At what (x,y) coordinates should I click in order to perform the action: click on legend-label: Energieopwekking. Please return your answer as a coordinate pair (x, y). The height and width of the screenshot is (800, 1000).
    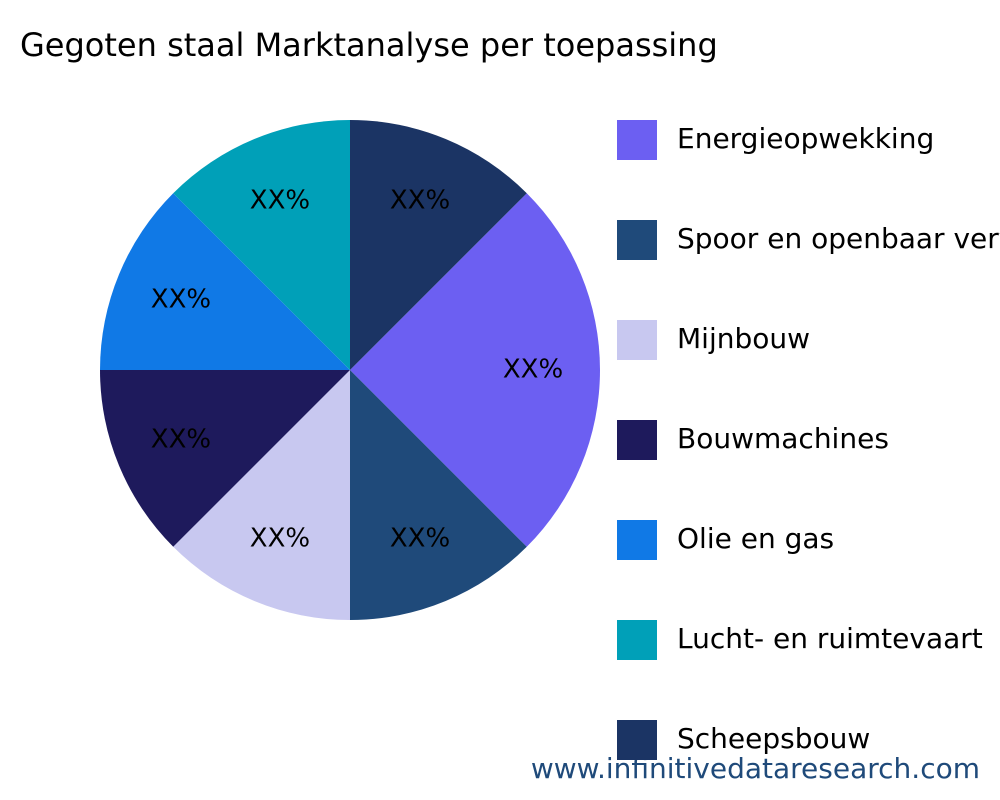
    Looking at the image, I should click on (805, 138).